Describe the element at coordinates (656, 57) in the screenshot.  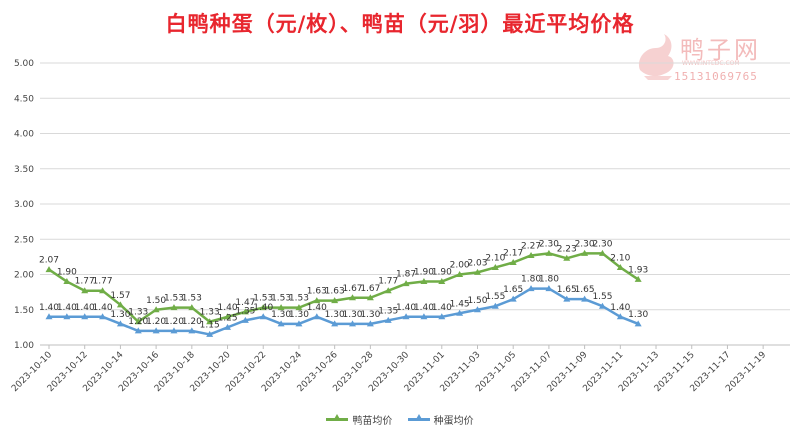
I see `duck-logo-icon` at that location.